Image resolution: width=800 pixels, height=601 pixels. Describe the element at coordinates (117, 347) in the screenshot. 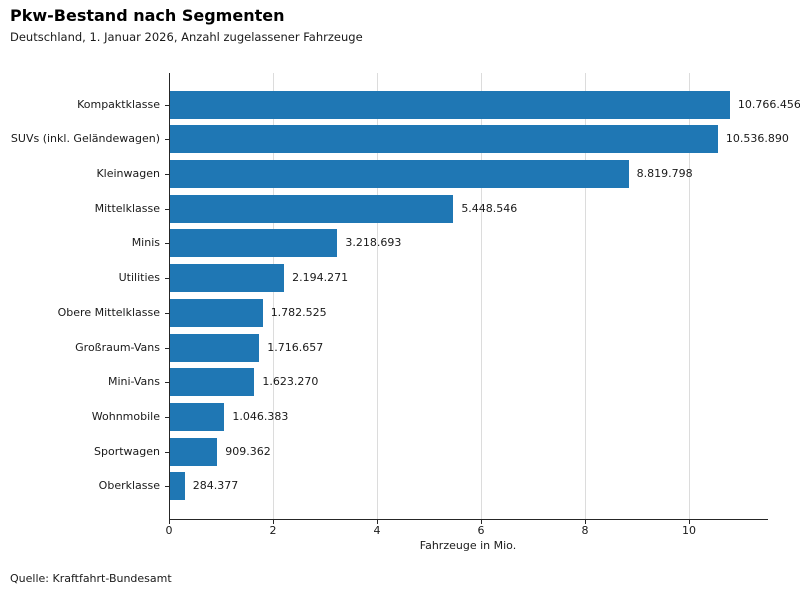

I see `category-label: Großraum-Vans` at that location.